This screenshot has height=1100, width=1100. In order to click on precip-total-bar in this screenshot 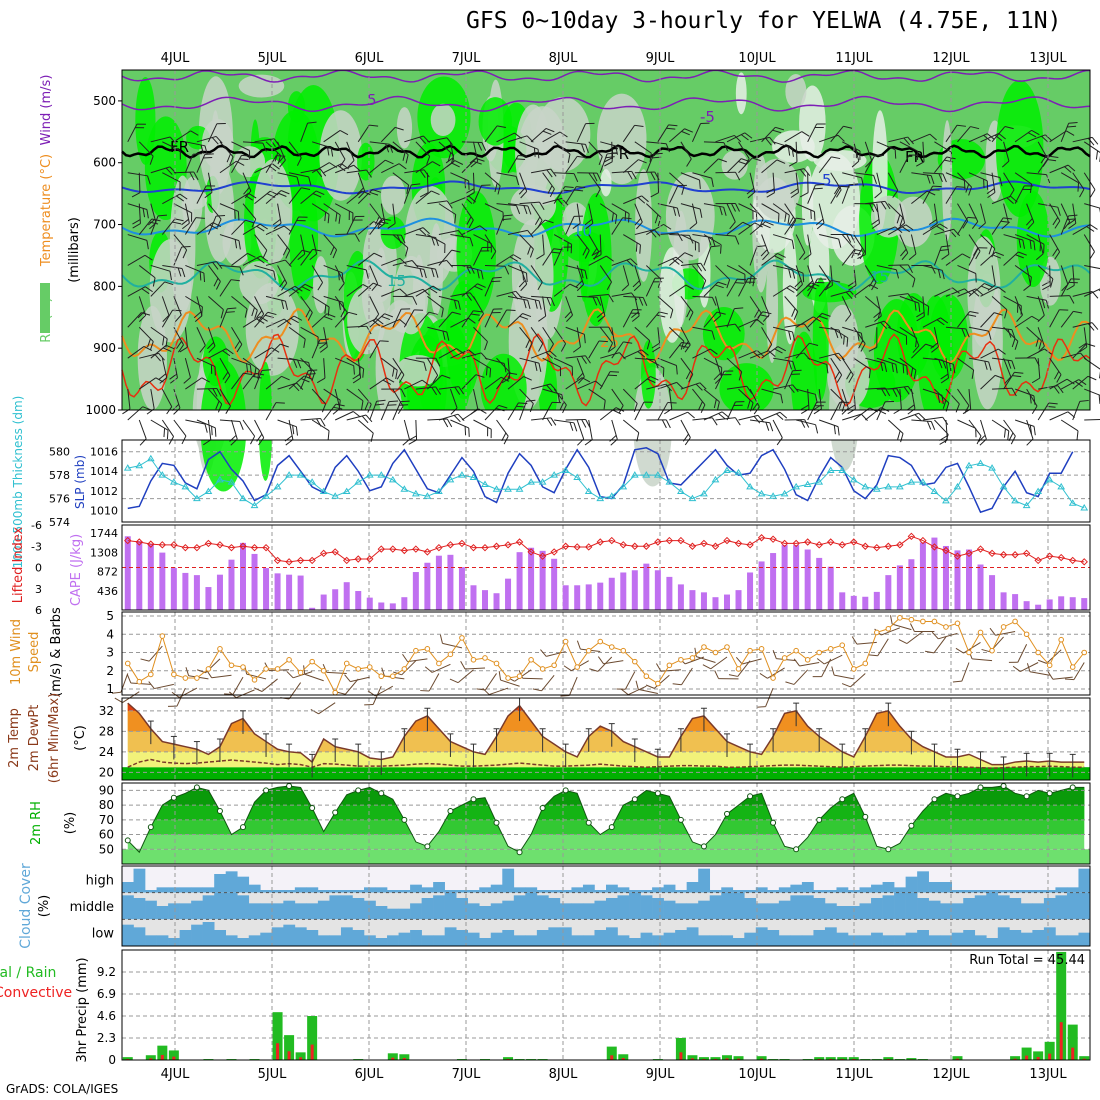, I will do `click(162, 1052)`.